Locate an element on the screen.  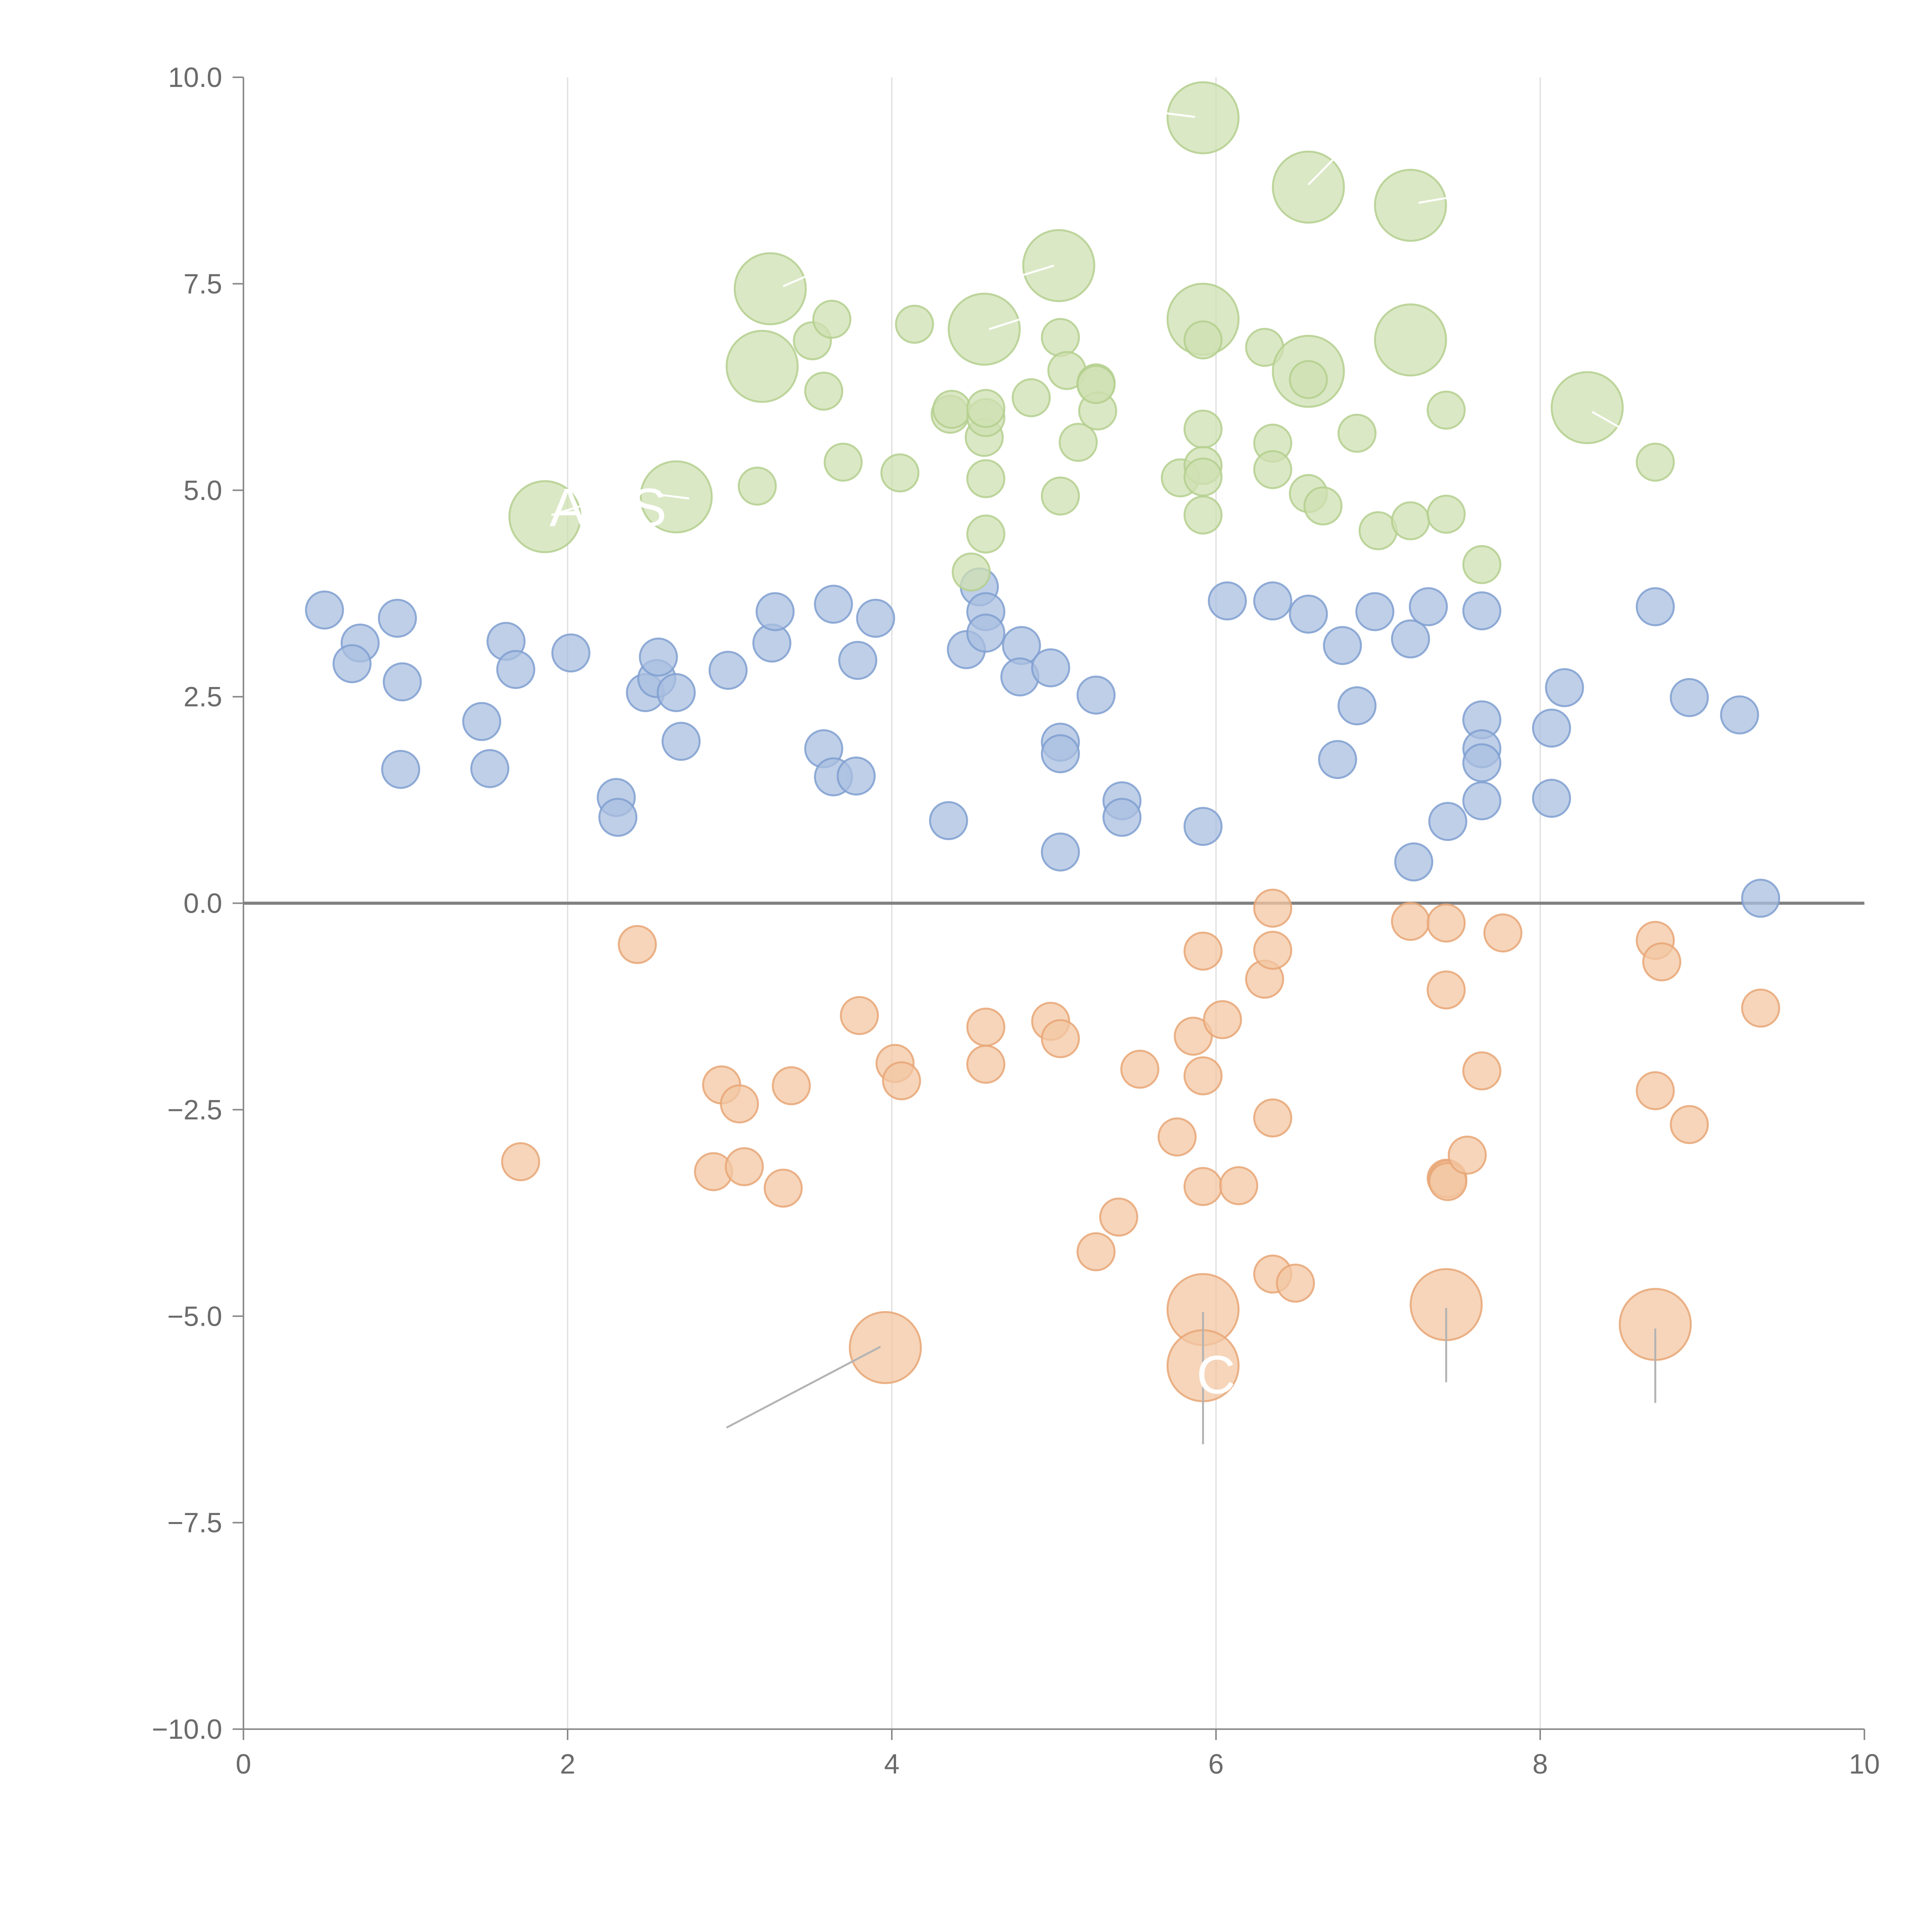
y-tick-label: 7.5 is located at coordinates (203, 284).